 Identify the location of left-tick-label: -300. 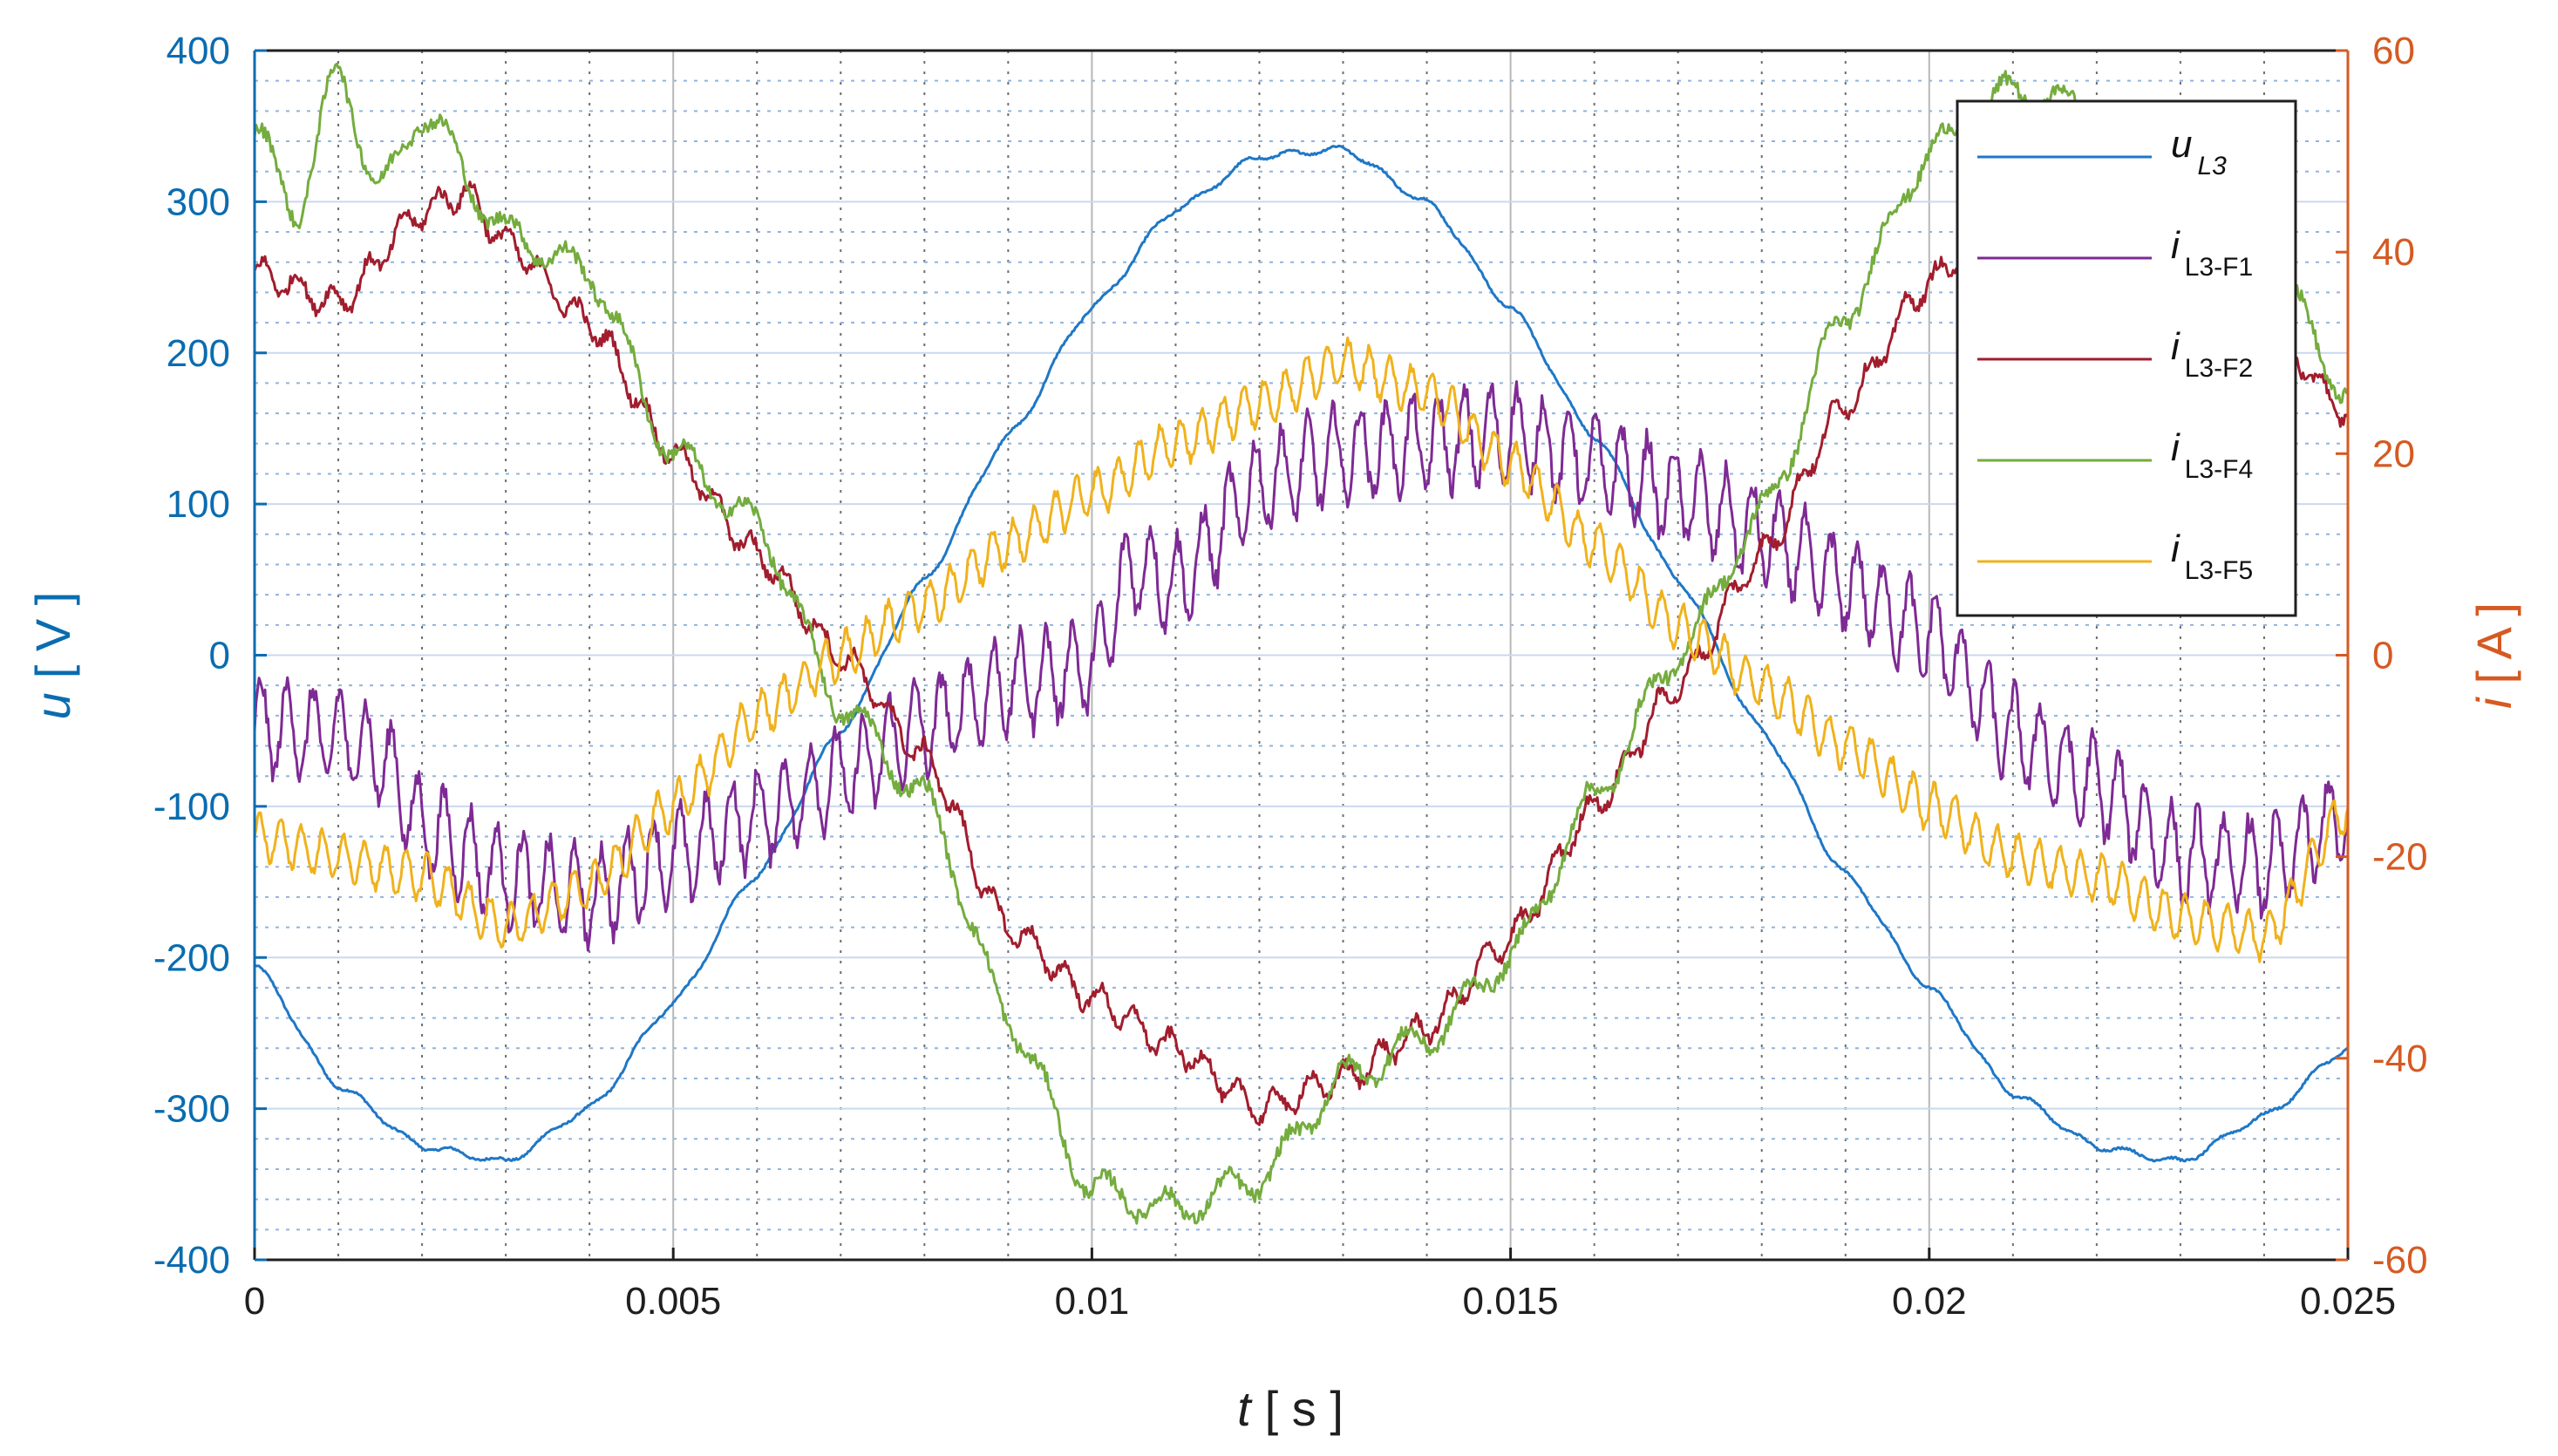
(191, 1109).